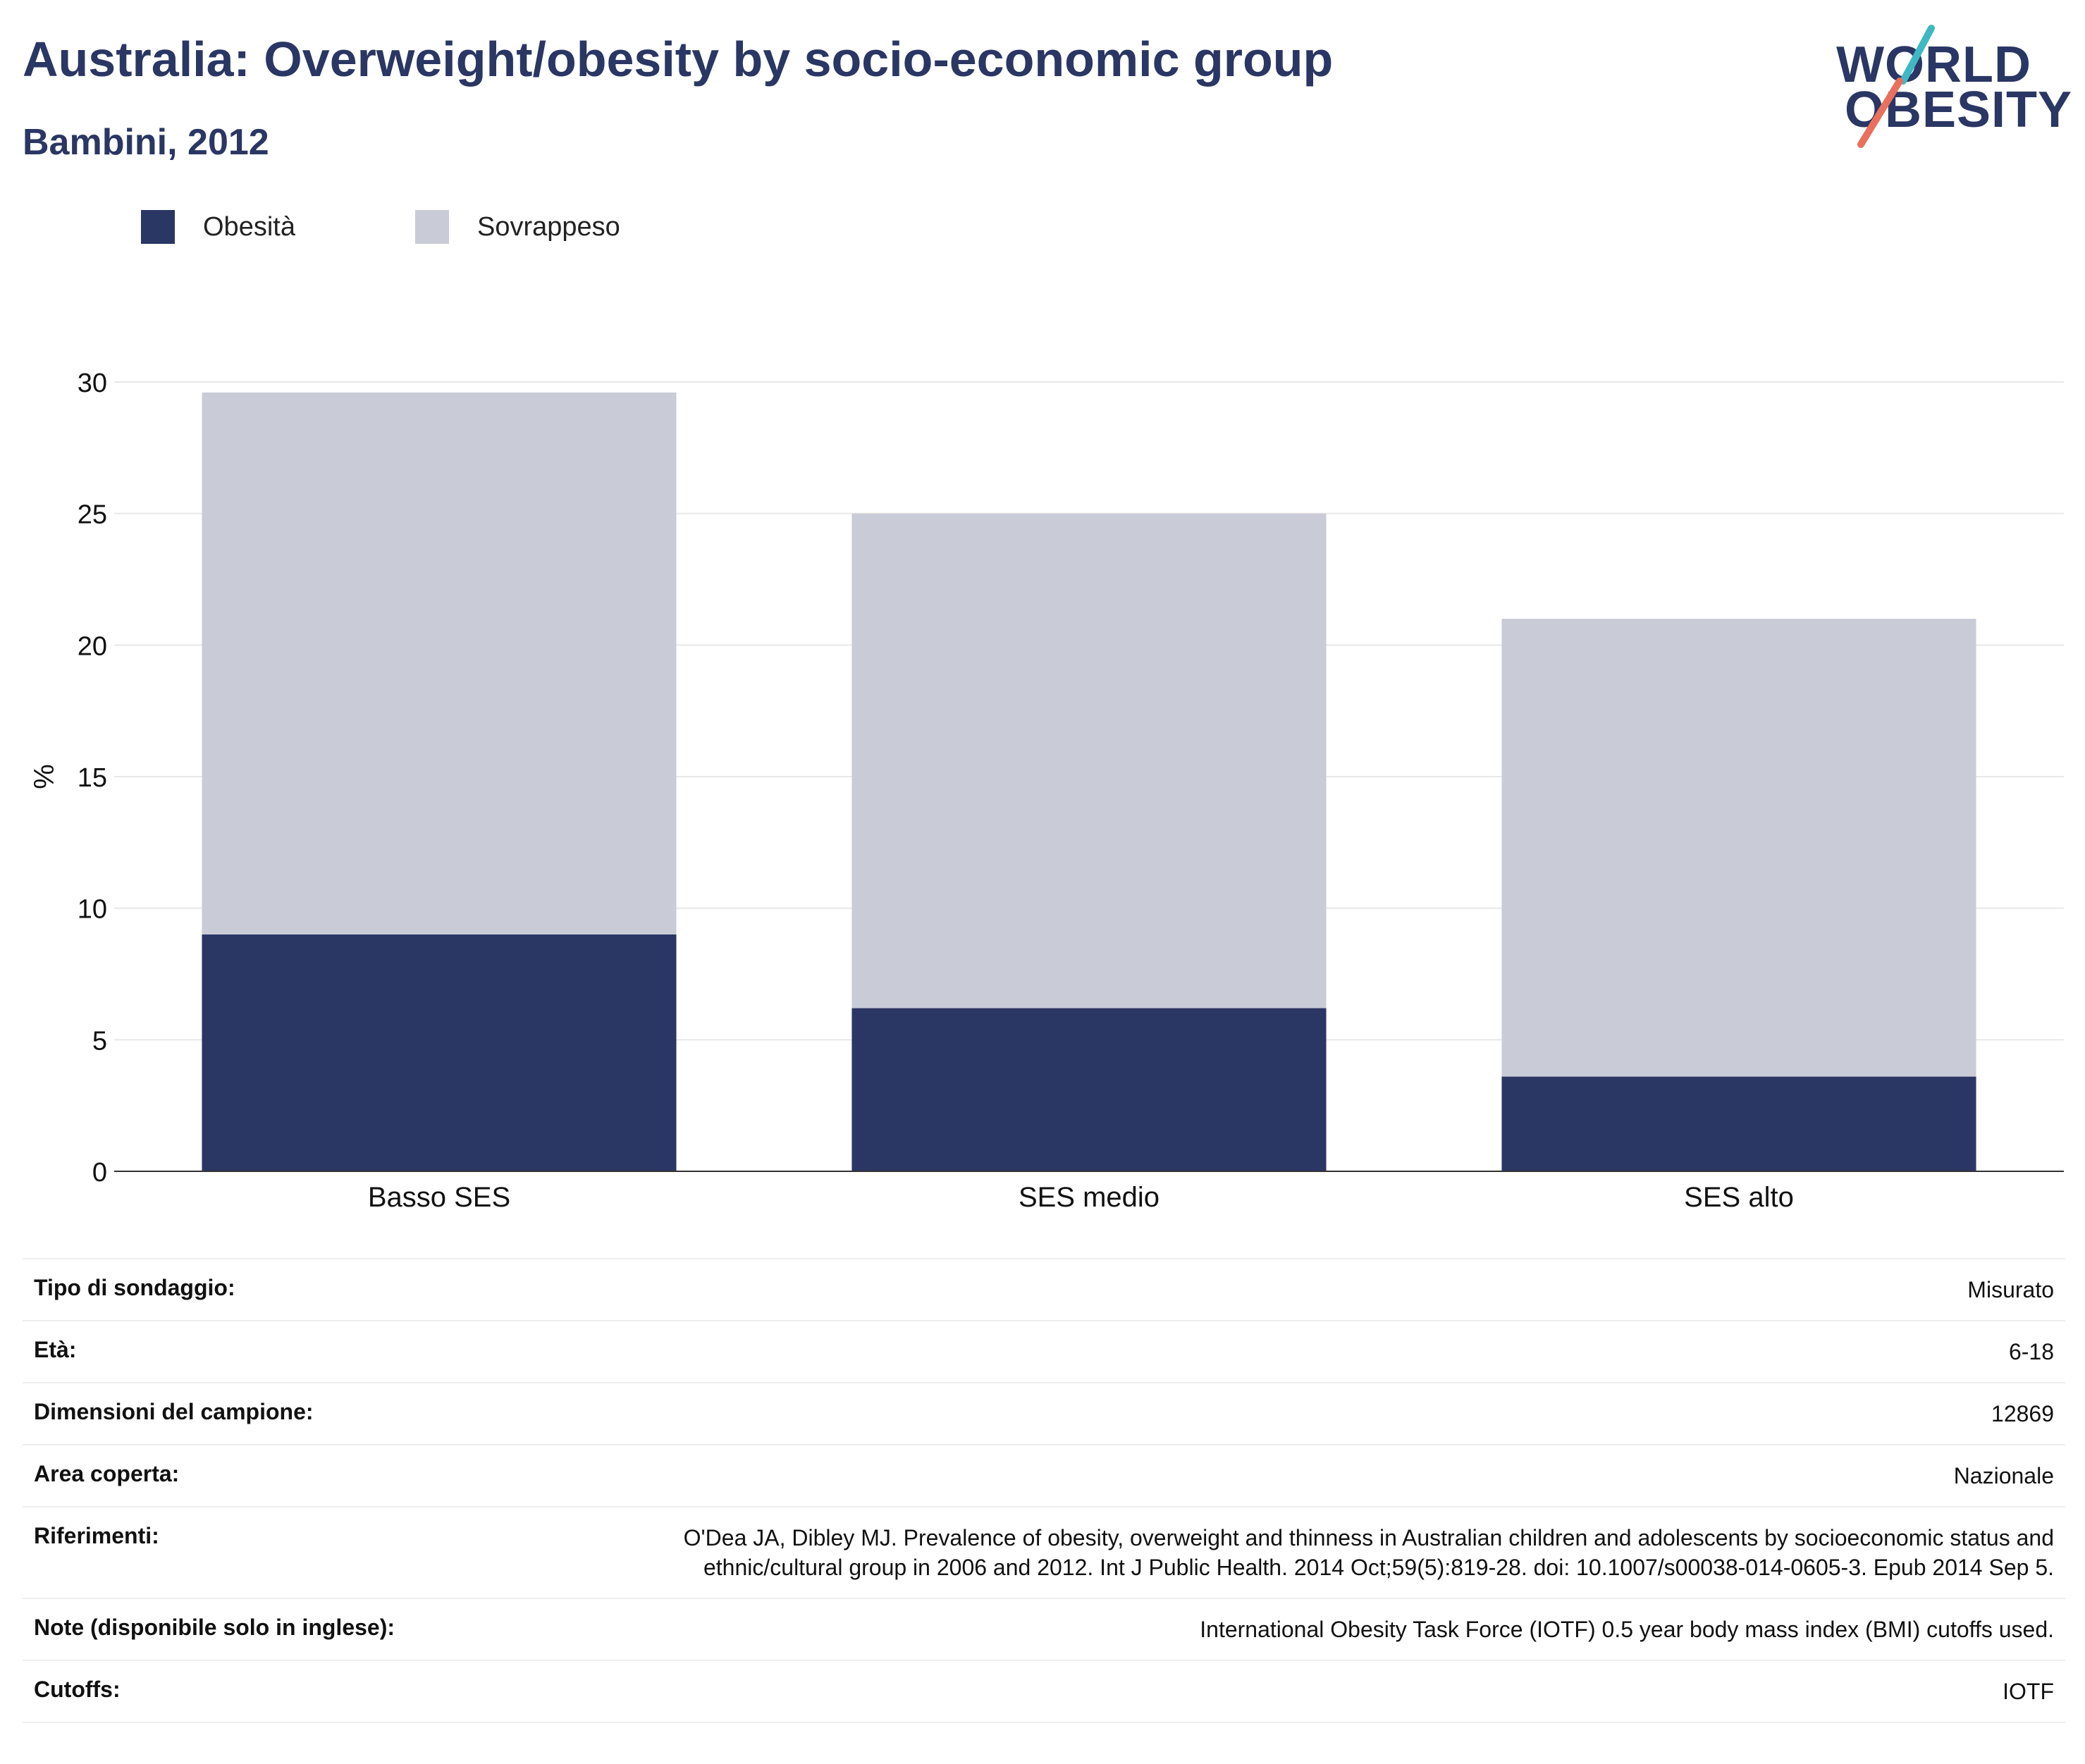  I want to click on world-obesity-logo: WORLD OBESITY, so click(1952, 84).